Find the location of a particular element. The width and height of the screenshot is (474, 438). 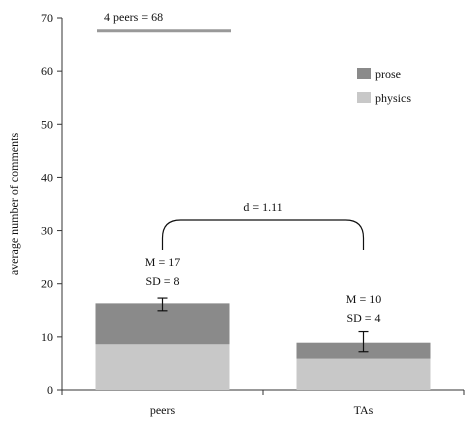

bars is located at coordinates (263, 346).